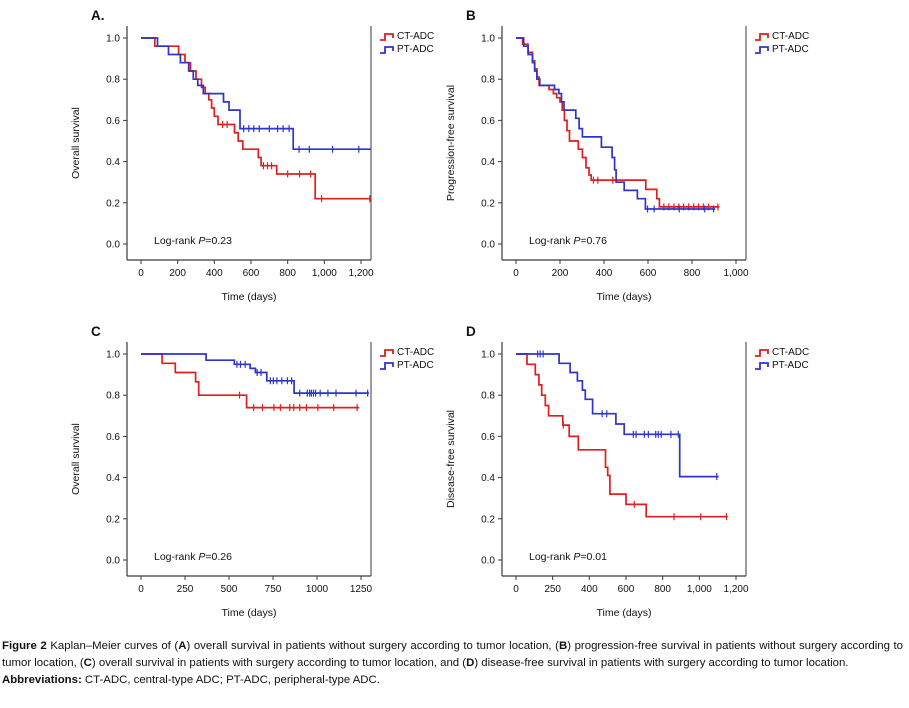 The height and width of the screenshot is (708, 909). I want to click on x-tick-label: 250, so click(185, 589).